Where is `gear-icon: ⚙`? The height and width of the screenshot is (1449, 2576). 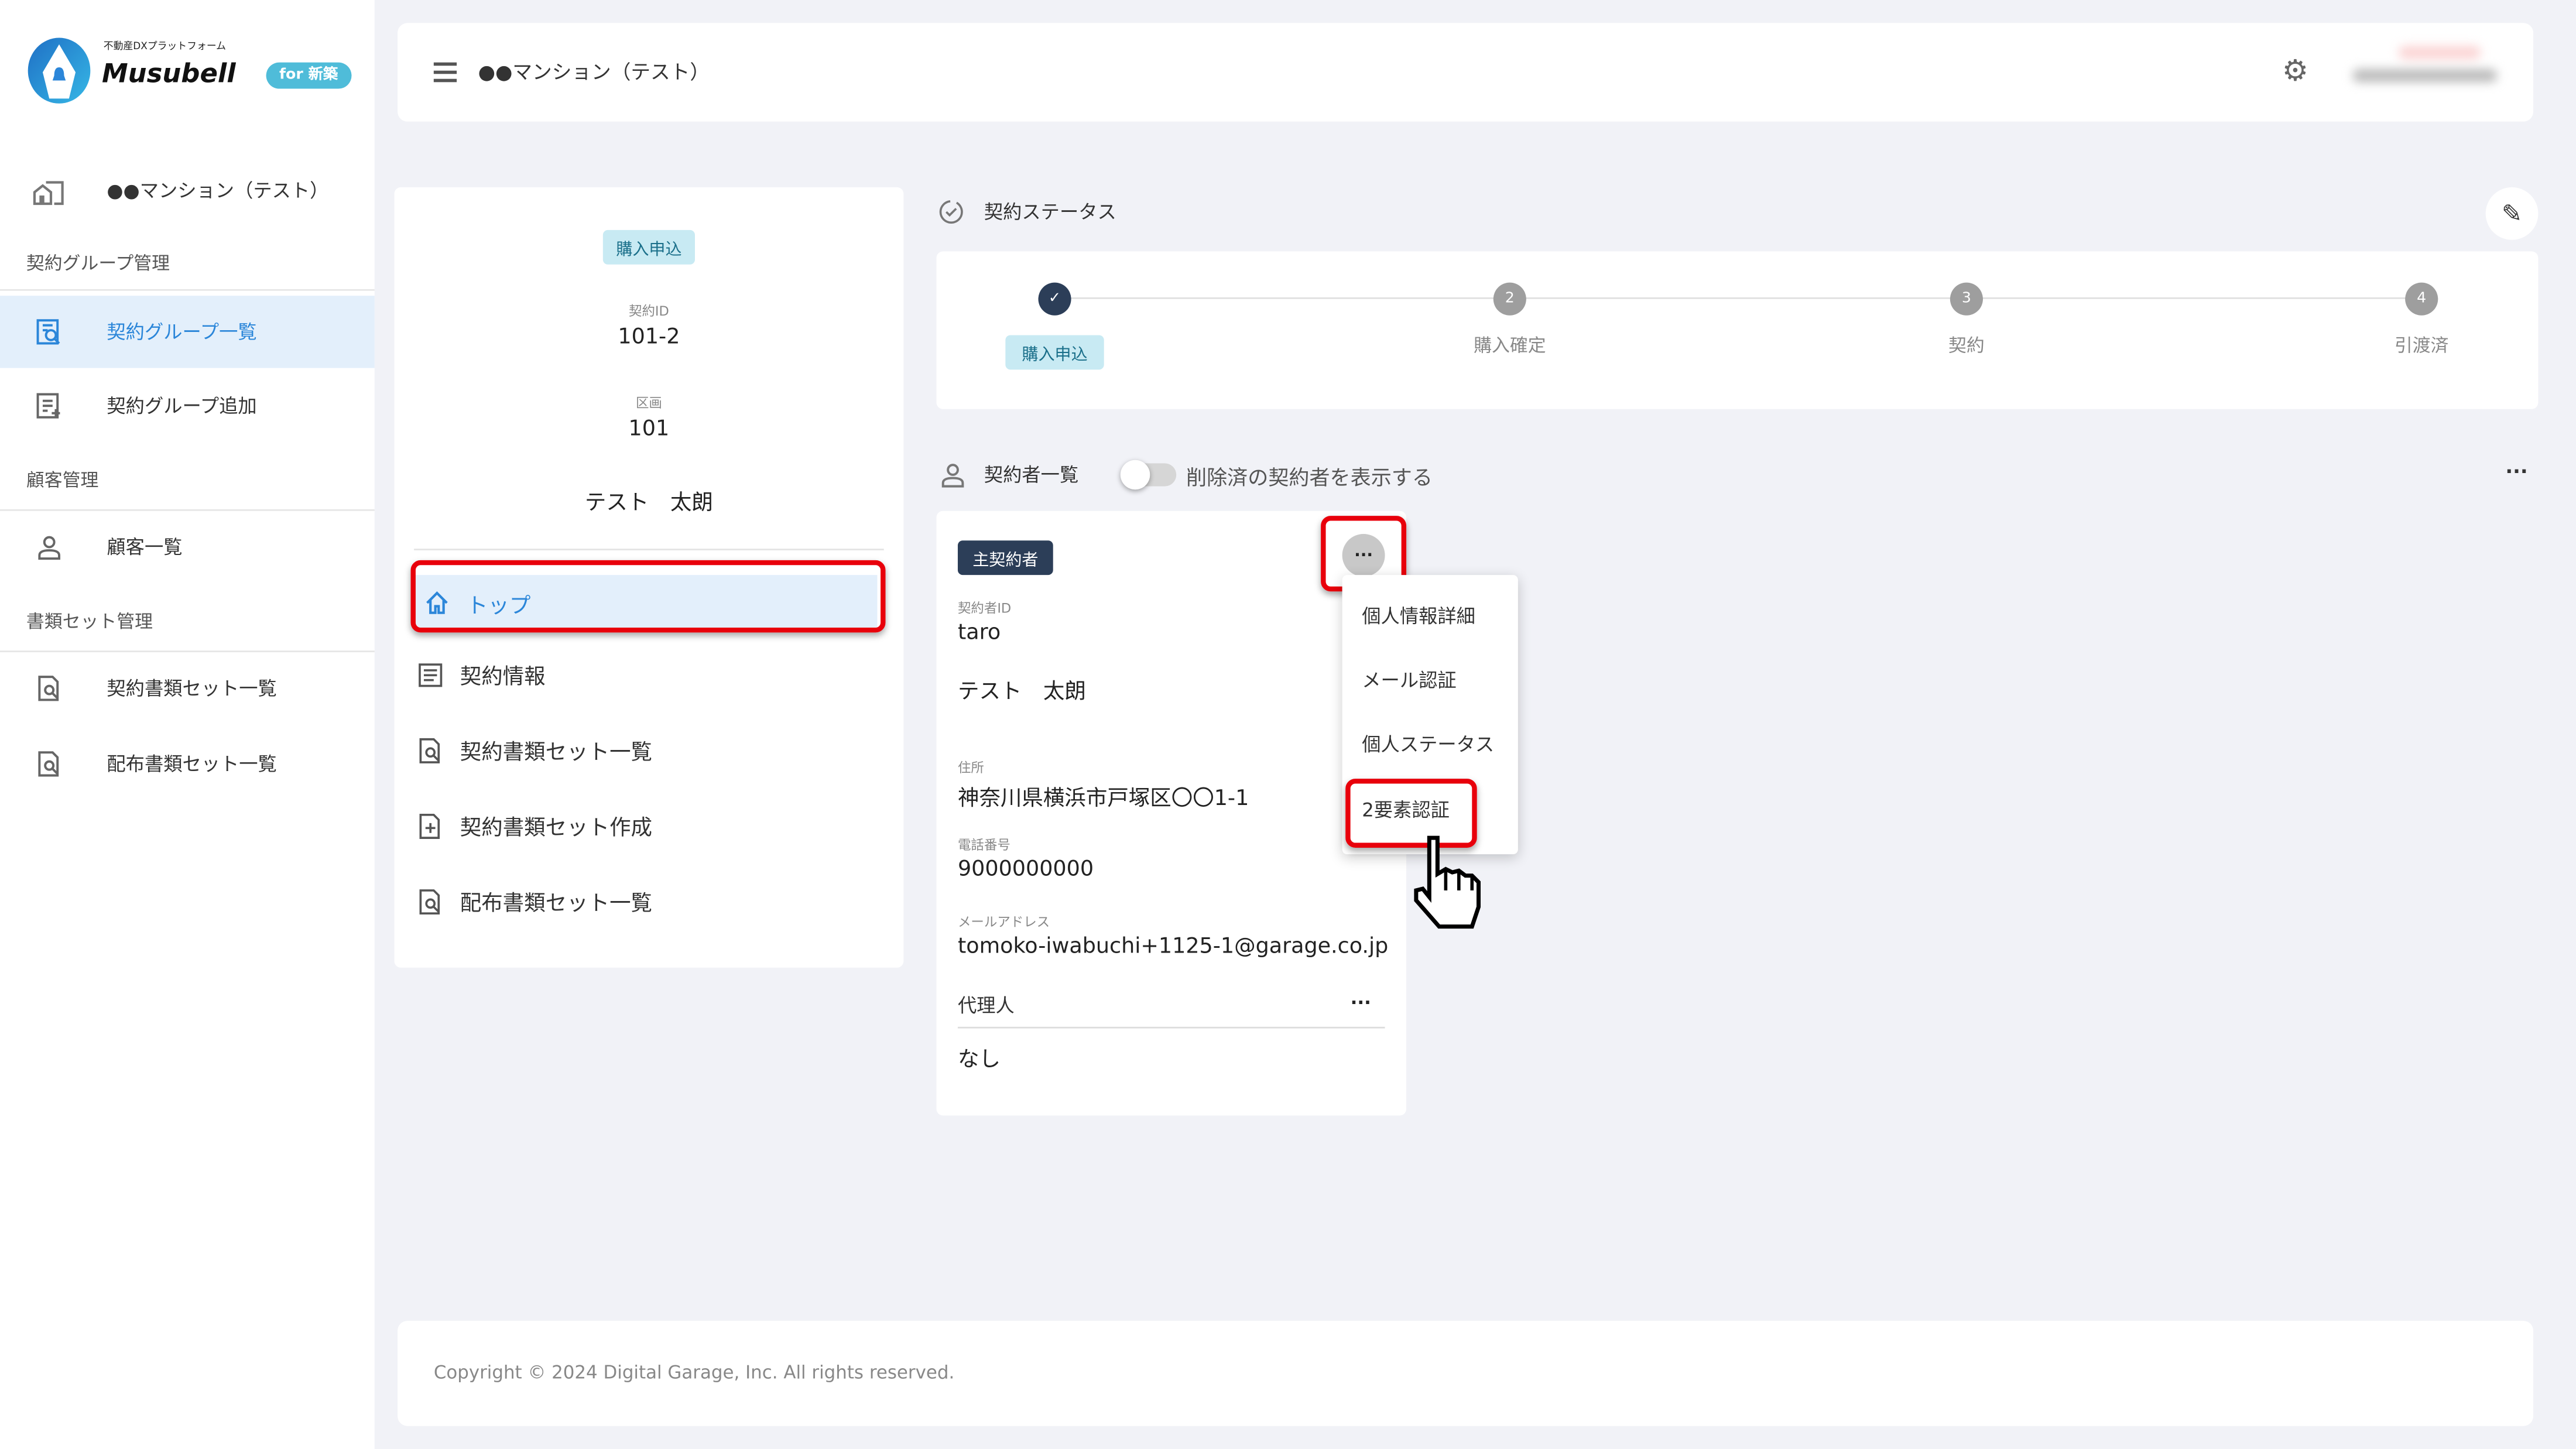 gear-icon: ⚙ is located at coordinates (2295, 71).